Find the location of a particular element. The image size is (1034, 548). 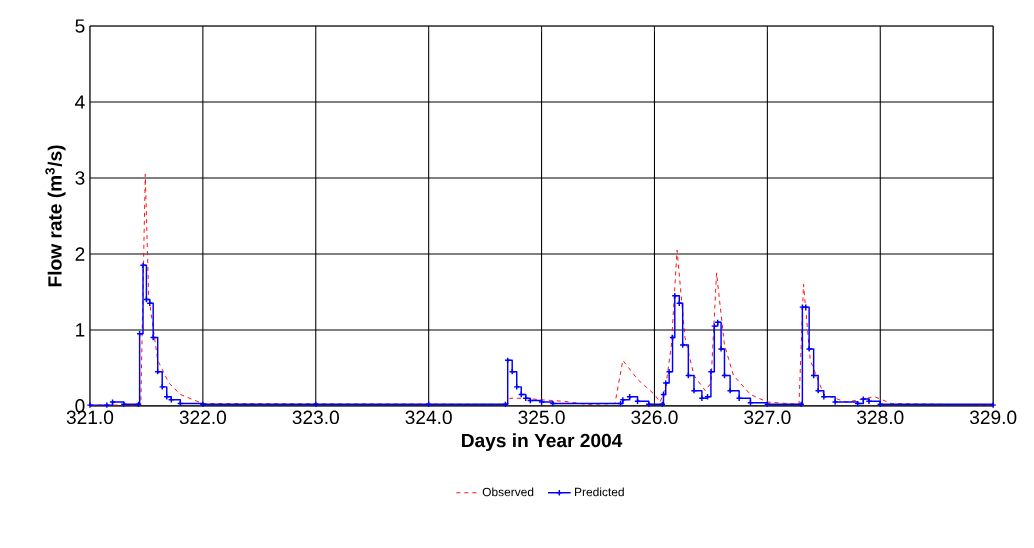

y-tick-label: 2 is located at coordinates (80, 254).